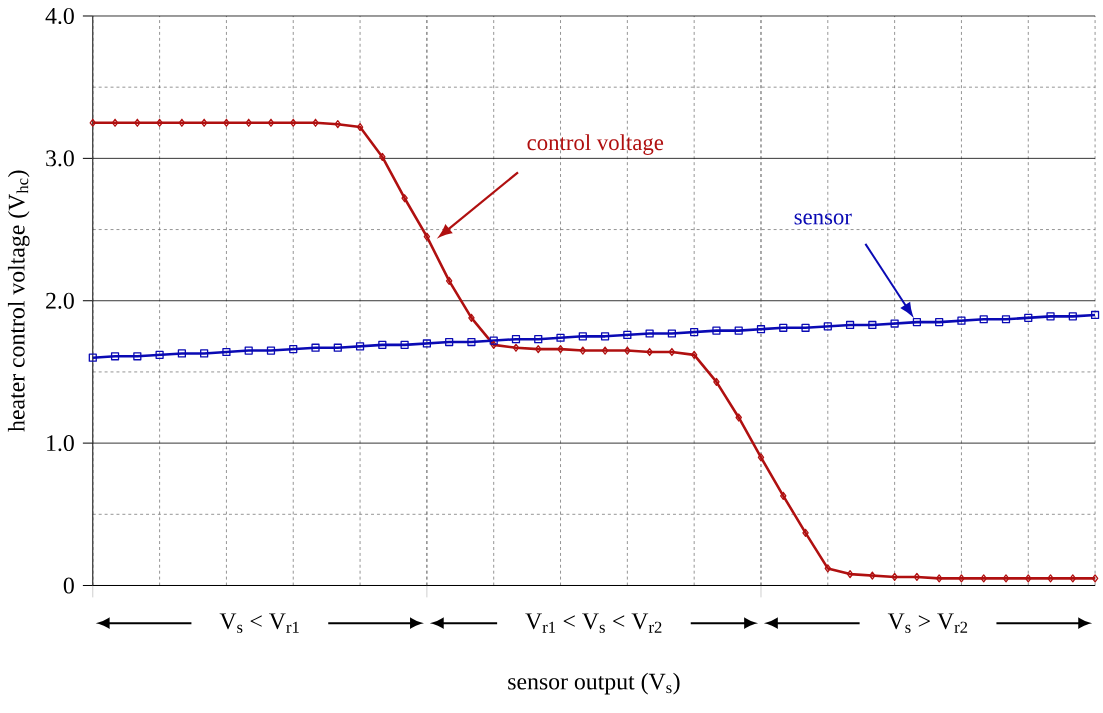  What do you see at coordinates (594, 683) in the screenshot?
I see `x-axis-title: sensor output (V$_{s}$)` at bounding box center [594, 683].